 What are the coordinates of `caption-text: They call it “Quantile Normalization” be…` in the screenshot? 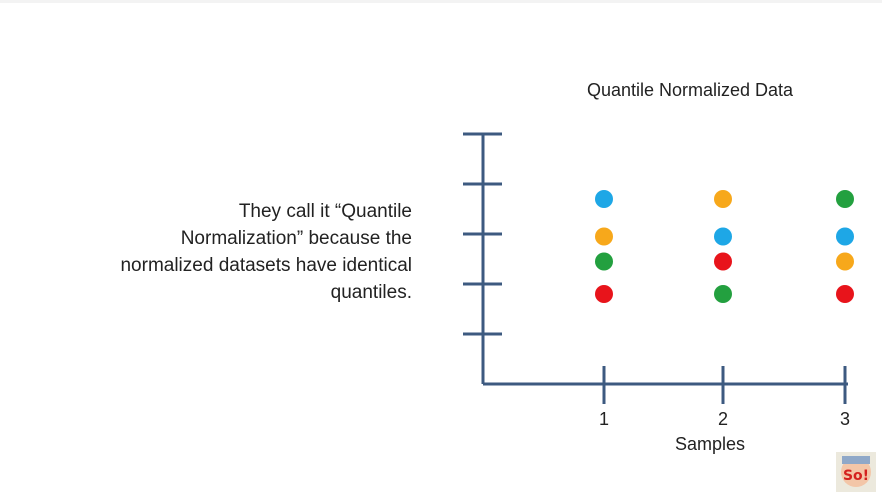 It's located at (266, 252).